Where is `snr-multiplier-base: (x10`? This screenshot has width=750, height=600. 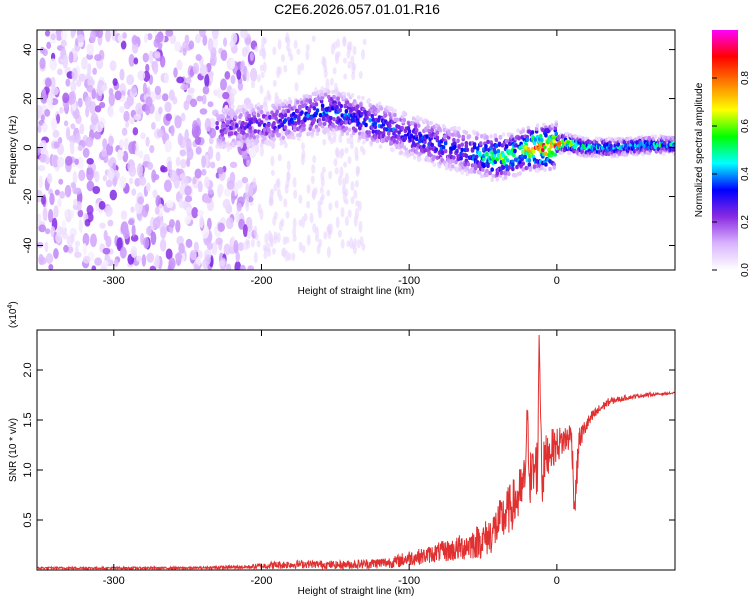 snr-multiplier-base: (x10 is located at coordinates (13, 318).